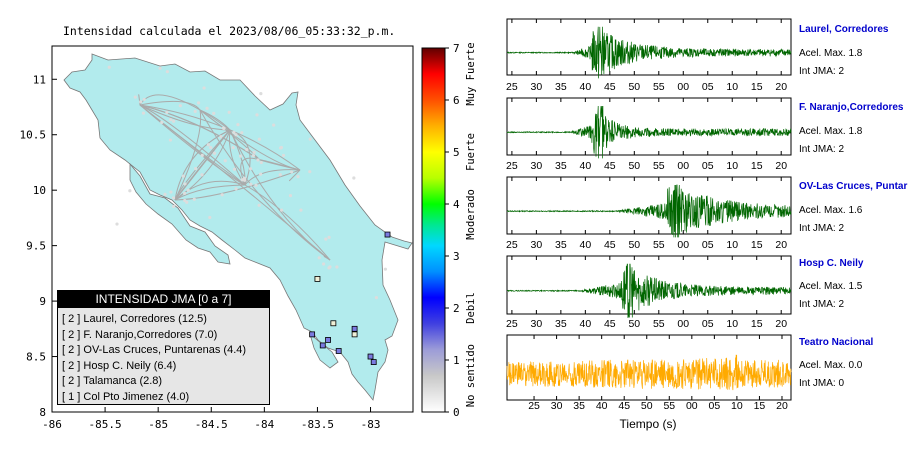 Image resolution: width=910 pixels, height=460 pixels. Describe the element at coordinates (158, 424) in the screenshot. I see `x-tick-label: -85` at that location.